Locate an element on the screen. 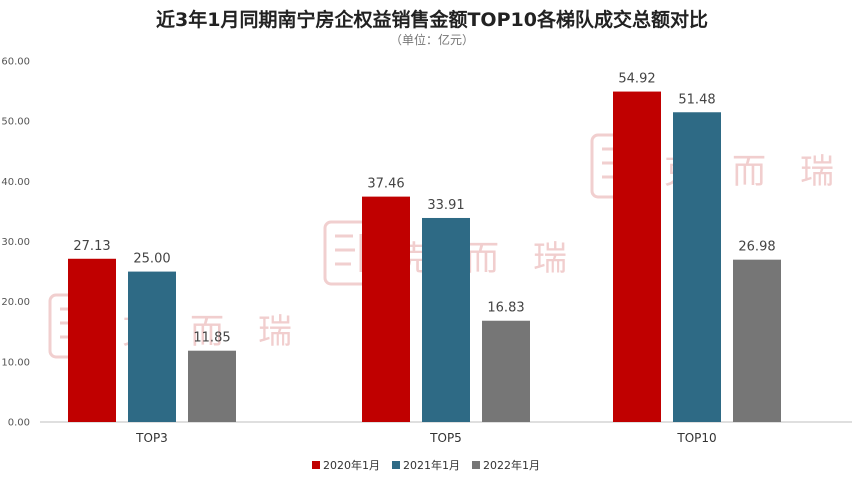 The width and height of the screenshot is (864, 480). category-label: TOP5 is located at coordinates (445, 438).